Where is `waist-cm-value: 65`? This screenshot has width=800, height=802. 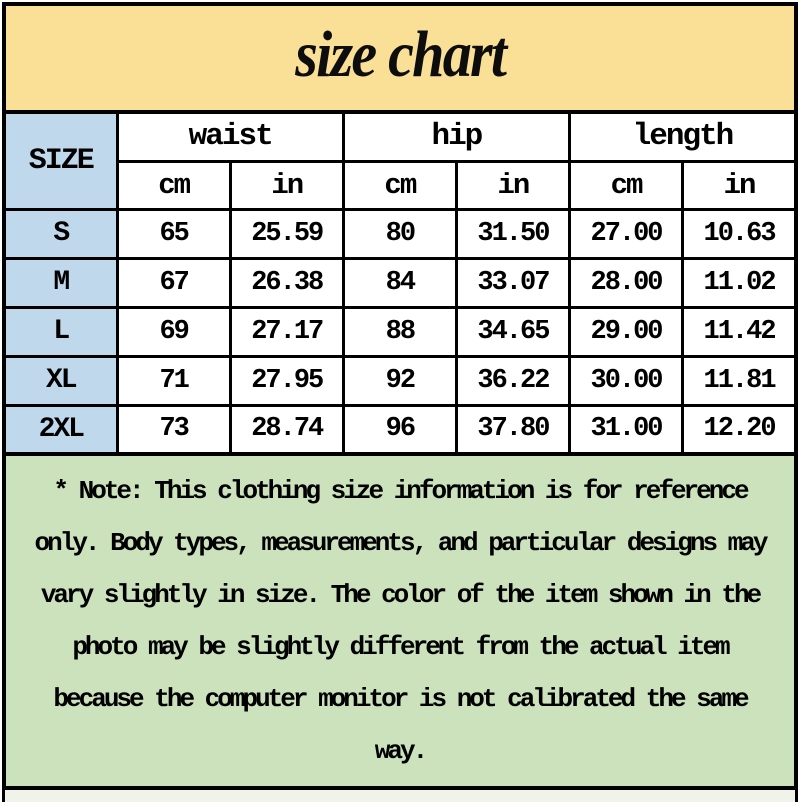
waist-cm-value: 65 is located at coordinates (173, 233).